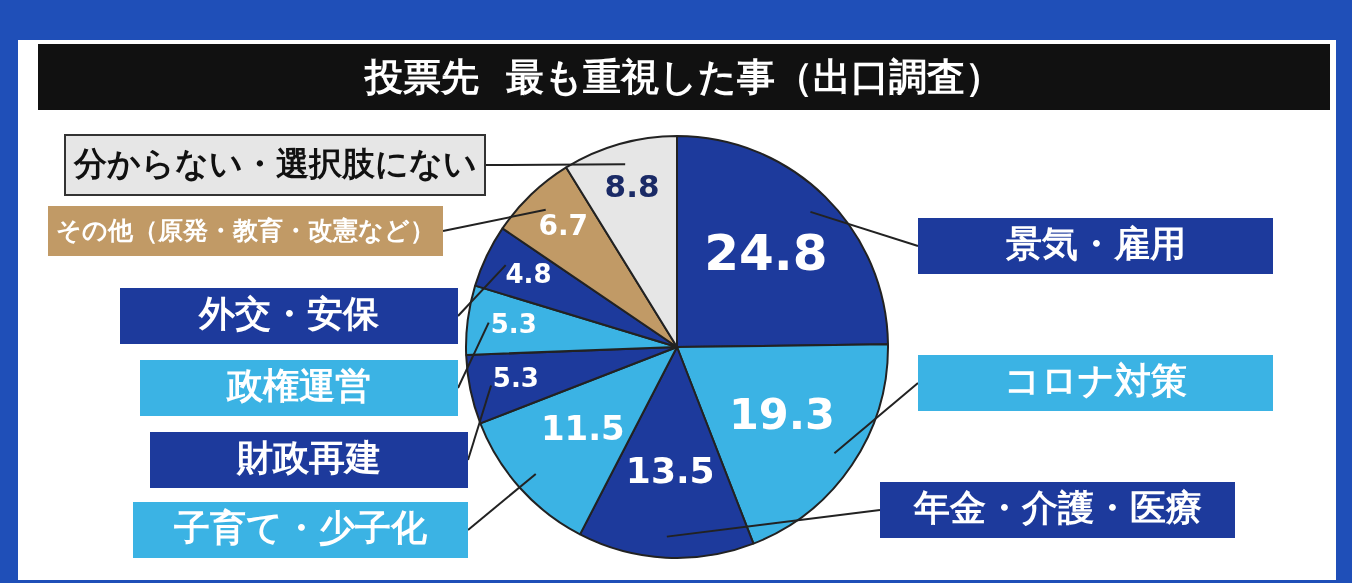 This screenshot has width=1352, height=583. What do you see at coordinates (766, 252) in the screenshot?
I see `data-label: 24.8` at bounding box center [766, 252].